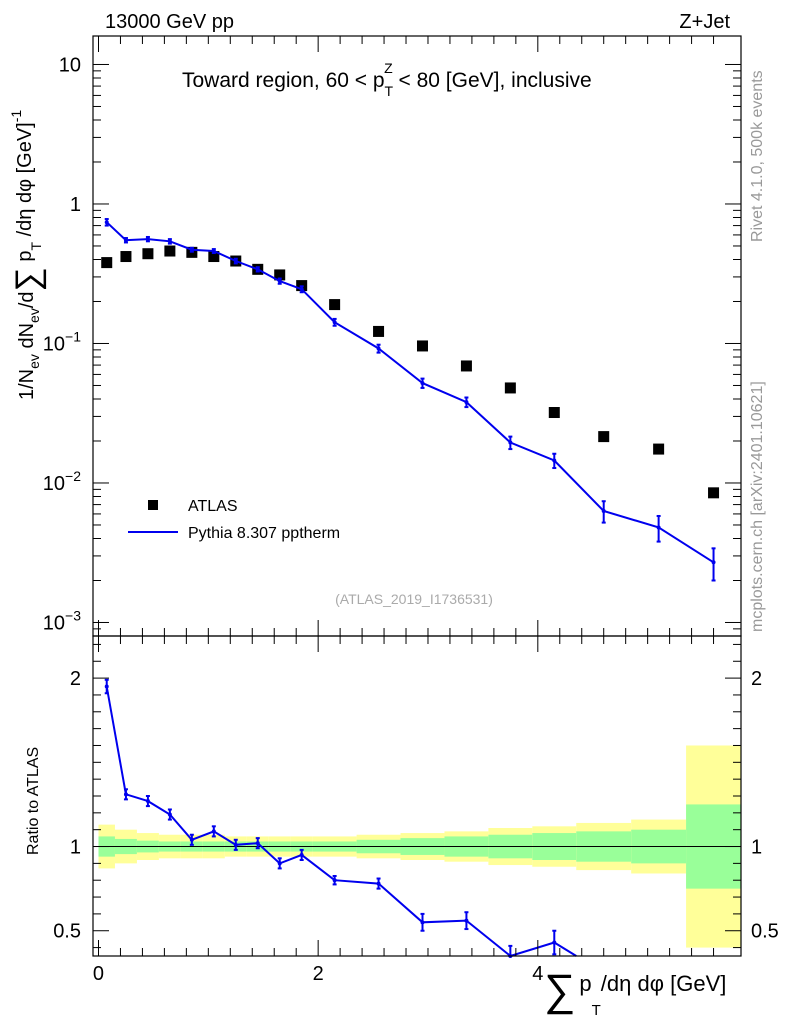 Image resolution: width=786 pixels, height=1029 pixels. Describe the element at coordinates (27, 384) in the screenshot. I see `ylabel-part1: 1/N` at that location.